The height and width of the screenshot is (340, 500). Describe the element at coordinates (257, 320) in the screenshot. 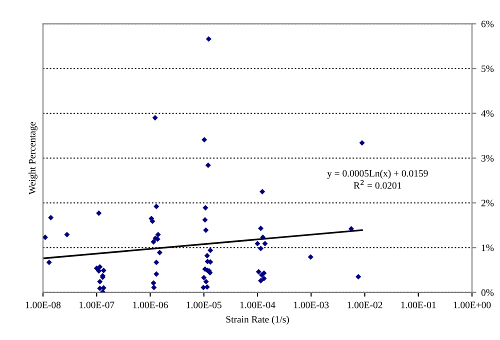

I see `x-axis-title: Strain Rate (1/s)` at that location.